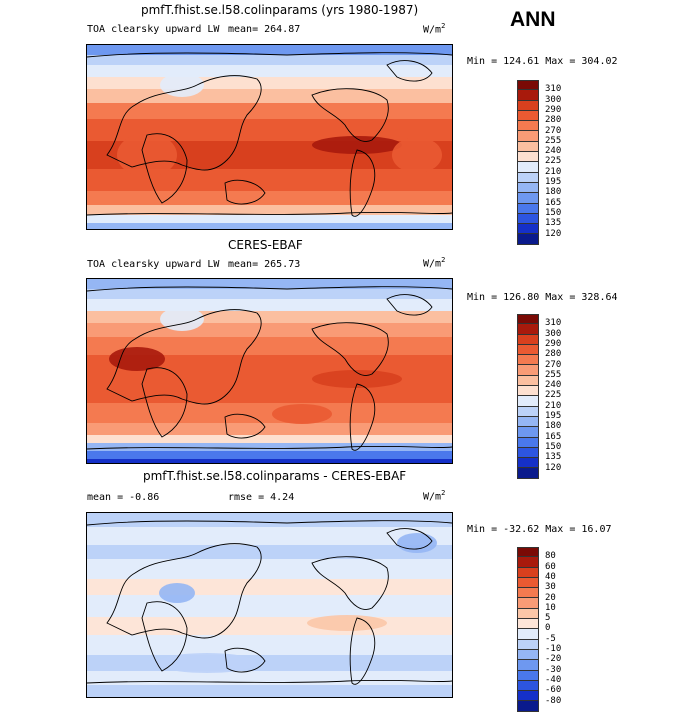 The width and height of the screenshot is (700, 712). I want to click on panel1-map, so click(269, 137).